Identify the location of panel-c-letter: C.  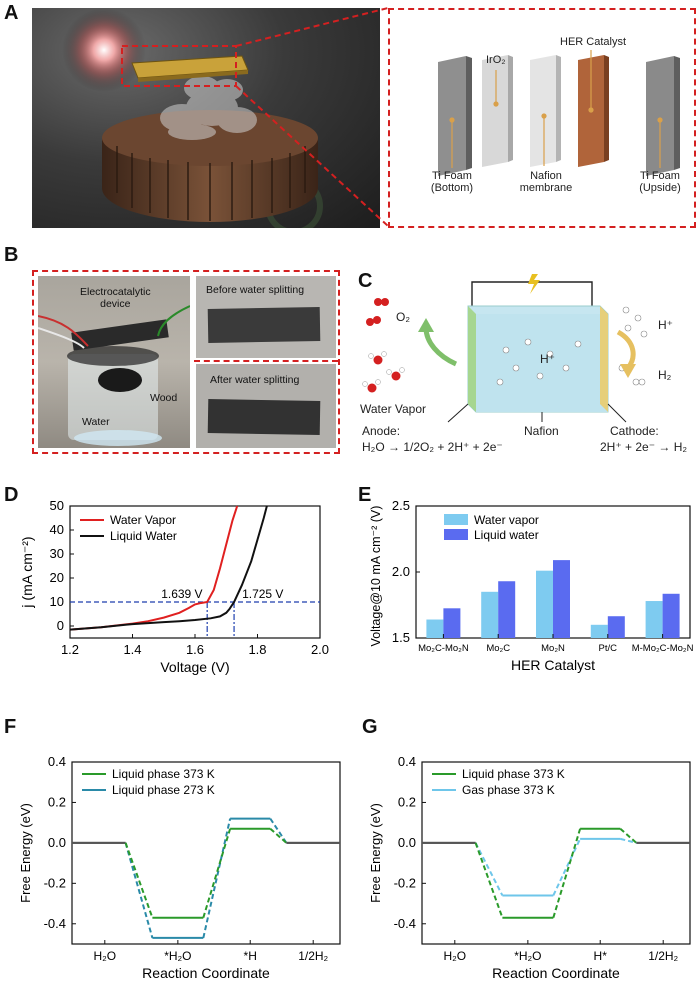
(365, 281).